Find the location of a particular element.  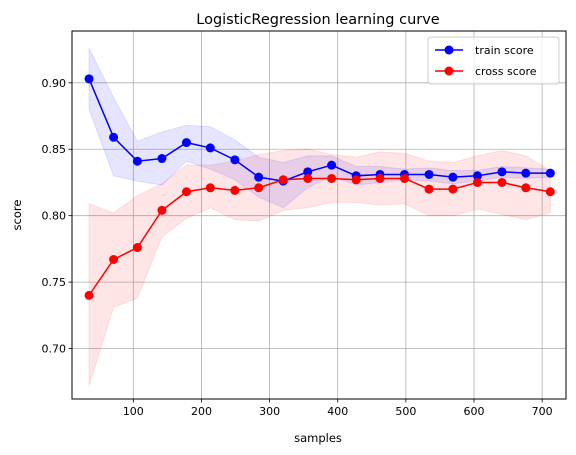

legend-cross-label: cross score is located at coordinates (506, 71).